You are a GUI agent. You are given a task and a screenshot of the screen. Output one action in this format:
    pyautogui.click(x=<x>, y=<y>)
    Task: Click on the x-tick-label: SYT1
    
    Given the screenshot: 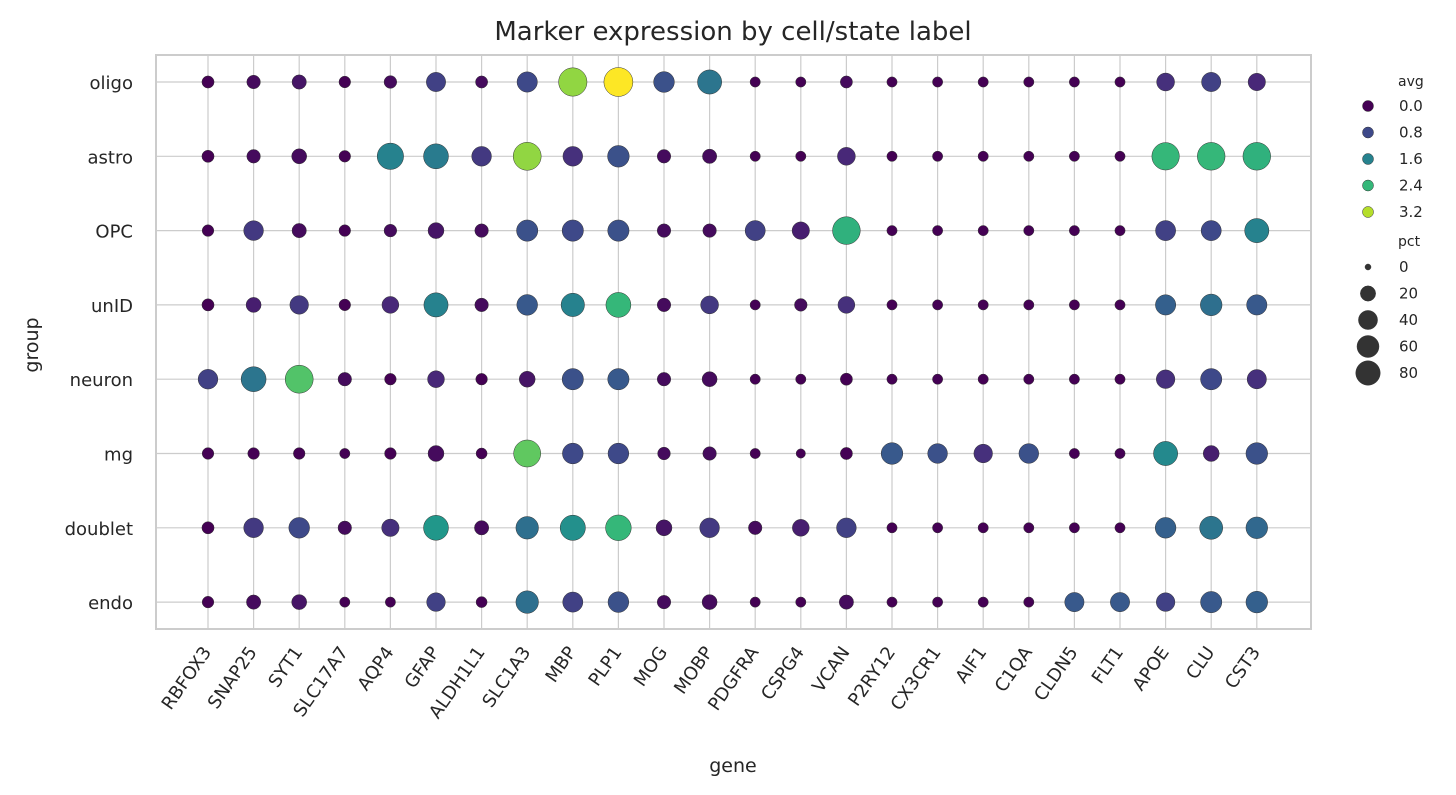 What is the action you would take?
    pyautogui.click(x=285, y=667)
    